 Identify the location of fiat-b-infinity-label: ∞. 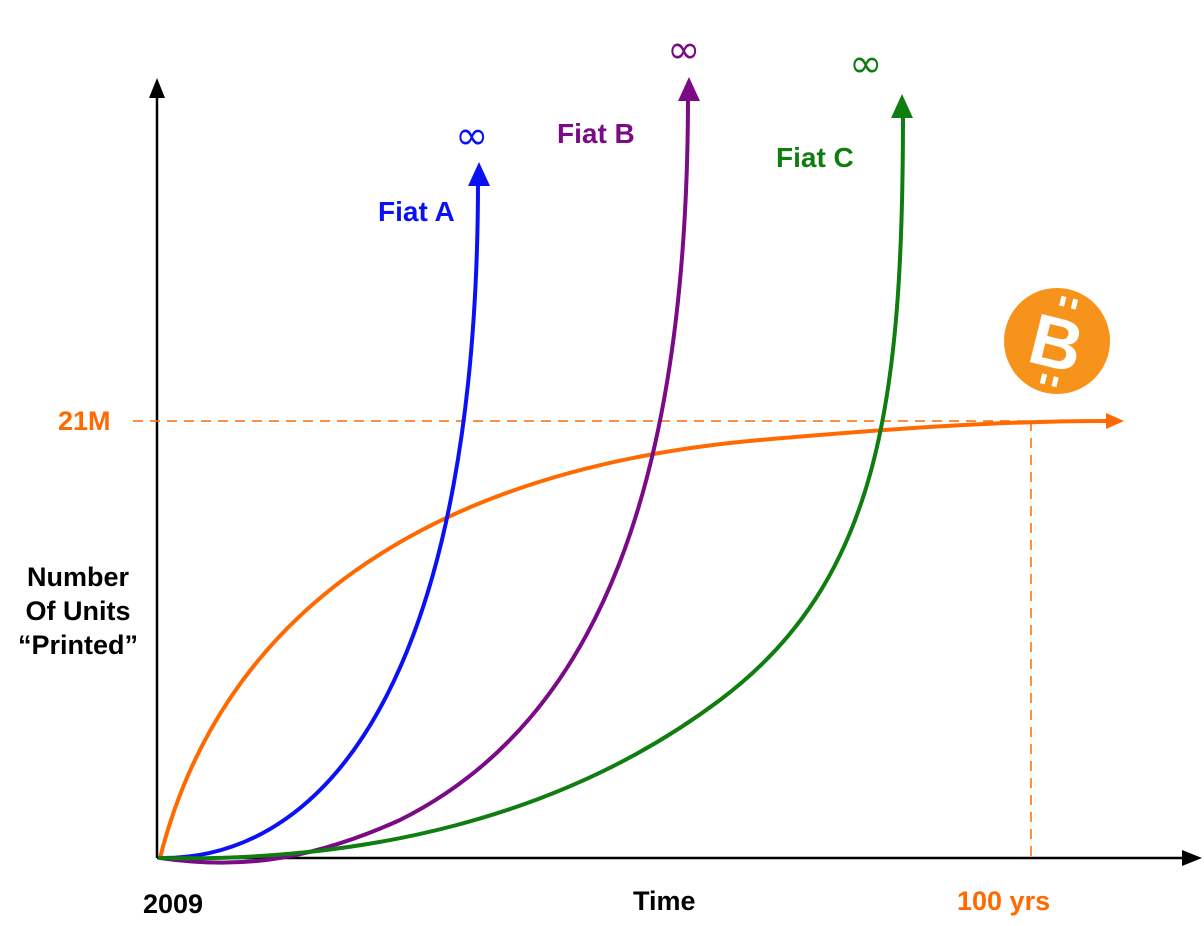
(684, 50).